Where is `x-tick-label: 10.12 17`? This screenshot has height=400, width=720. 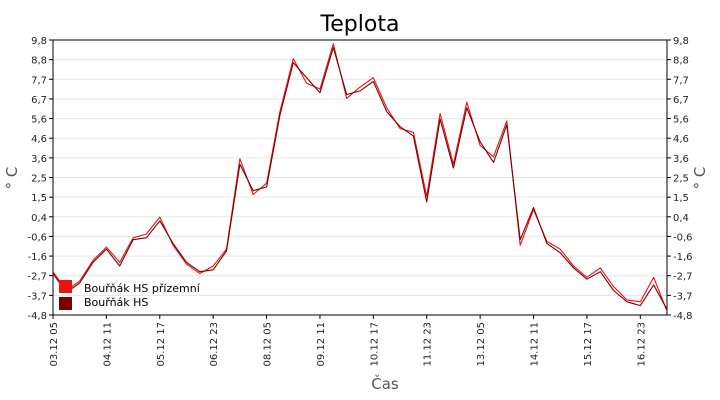 x-tick-label: 10.12 17 is located at coordinates (374, 344).